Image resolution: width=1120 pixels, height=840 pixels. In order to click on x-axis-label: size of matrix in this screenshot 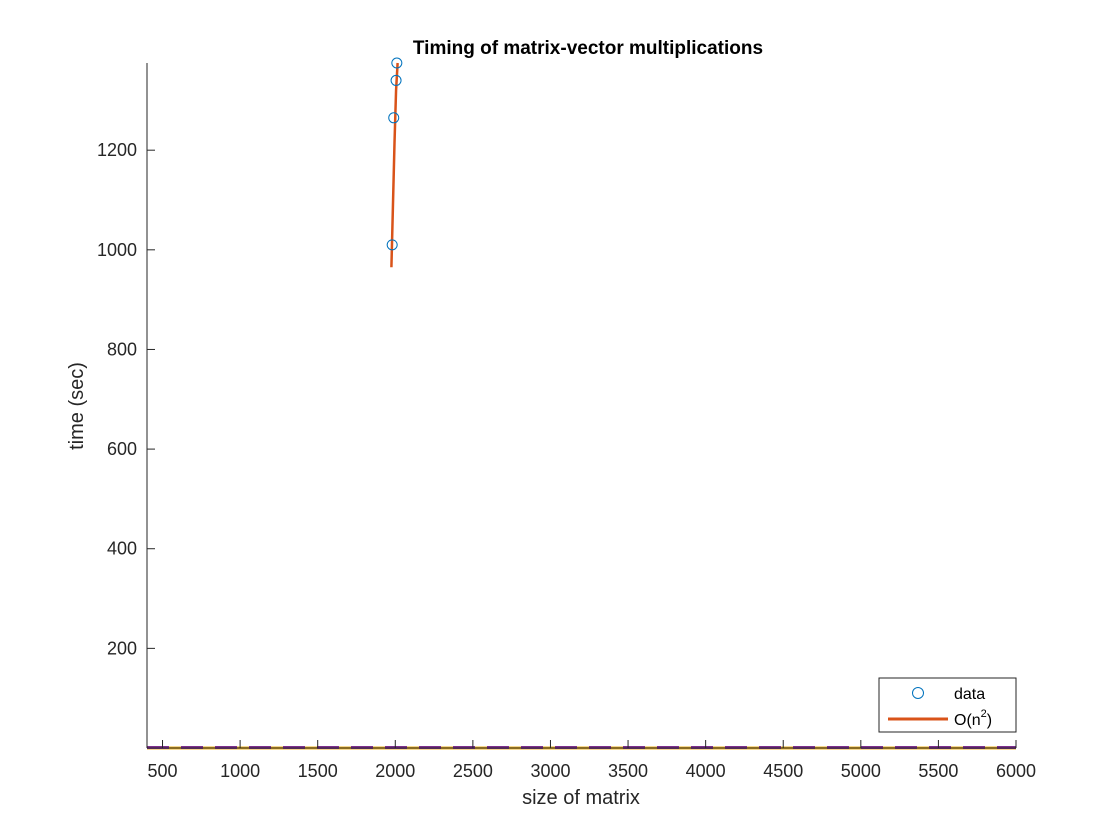, I will do `click(581, 798)`.